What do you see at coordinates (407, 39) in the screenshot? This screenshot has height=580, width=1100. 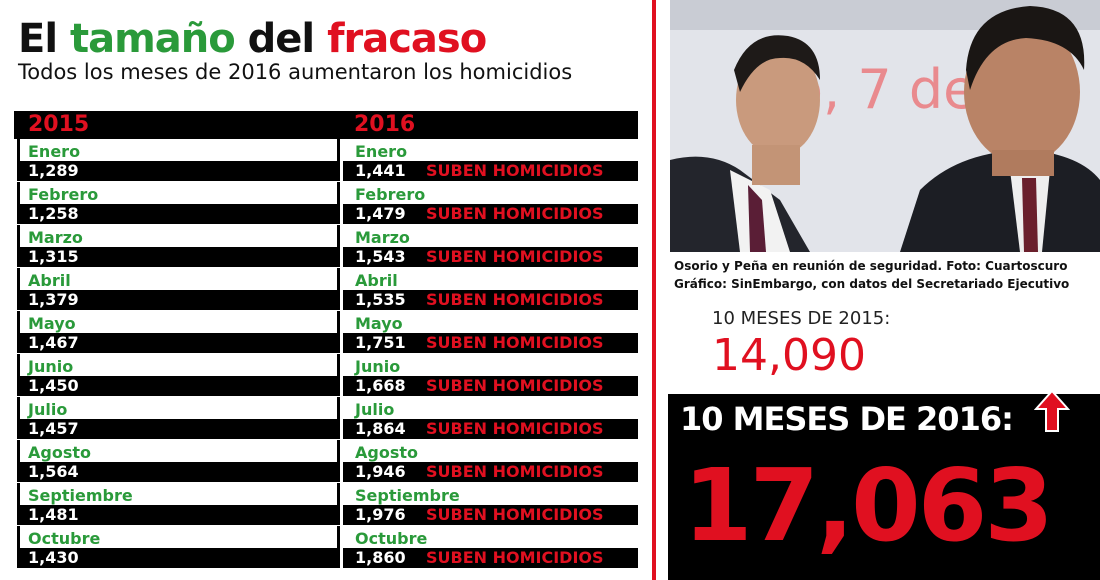 I see `title-word-fracaso: fracaso` at bounding box center [407, 39].